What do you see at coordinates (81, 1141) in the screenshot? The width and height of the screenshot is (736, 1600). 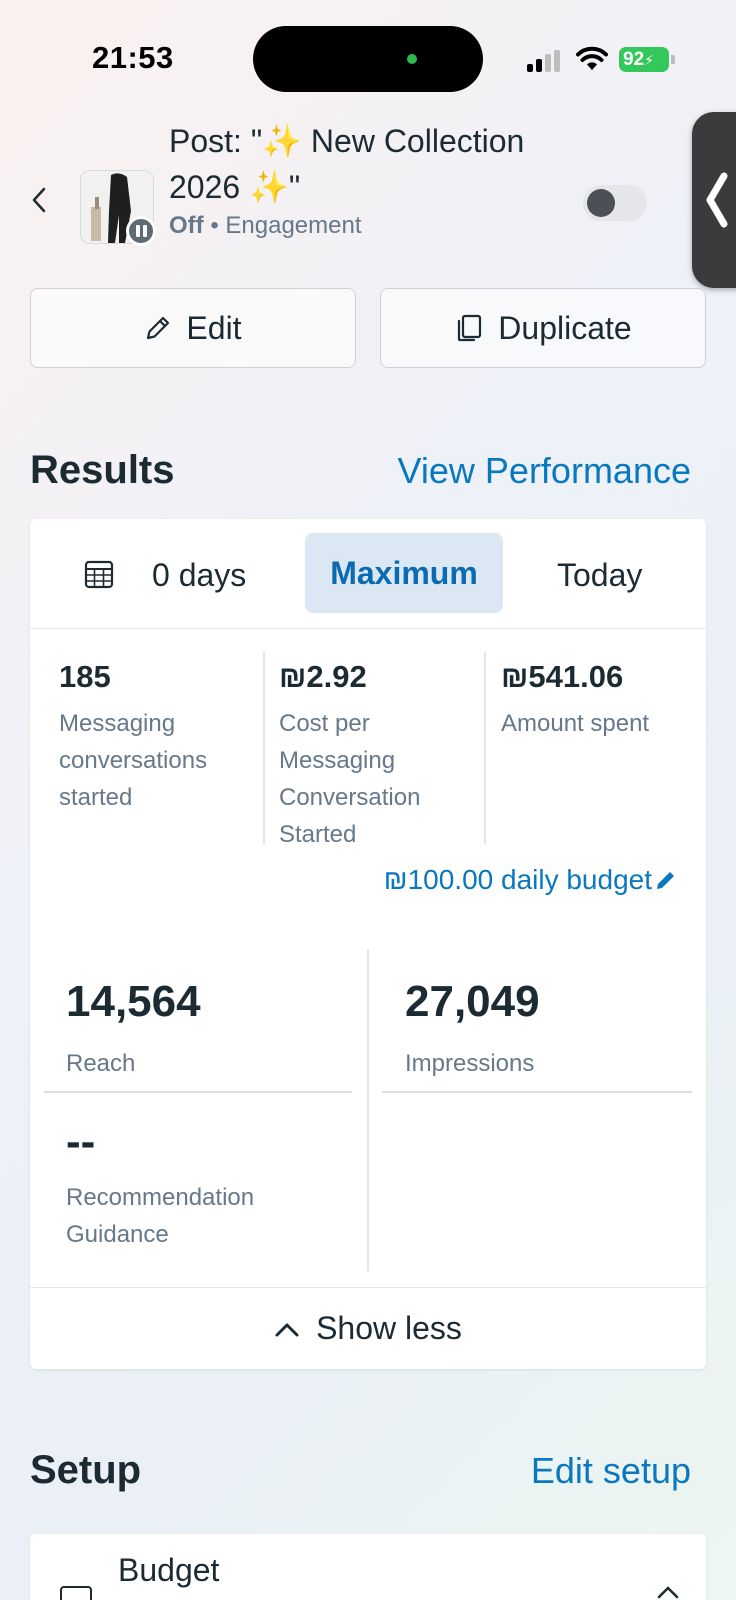 I see `recommendation-value: --` at bounding box center [81, 1141].